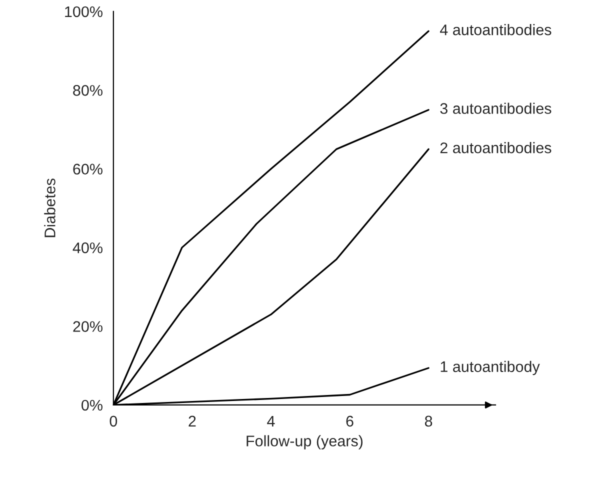  I want to click on x-tick-label: 2, so click(192, 421).